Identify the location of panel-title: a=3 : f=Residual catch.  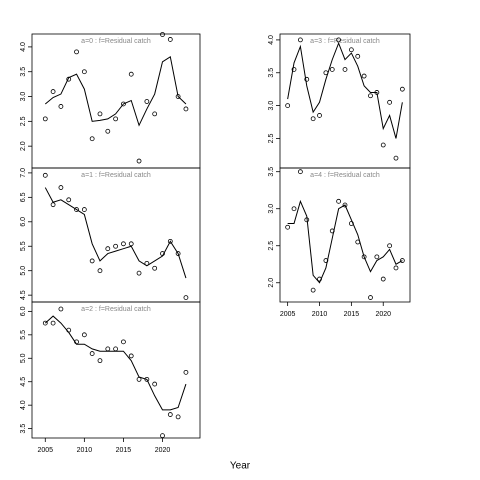
(345, 41).